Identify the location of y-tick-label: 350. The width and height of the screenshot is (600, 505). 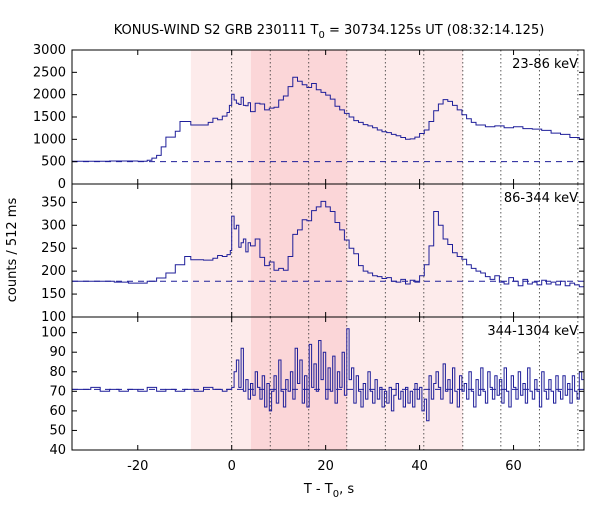
(53, 202).